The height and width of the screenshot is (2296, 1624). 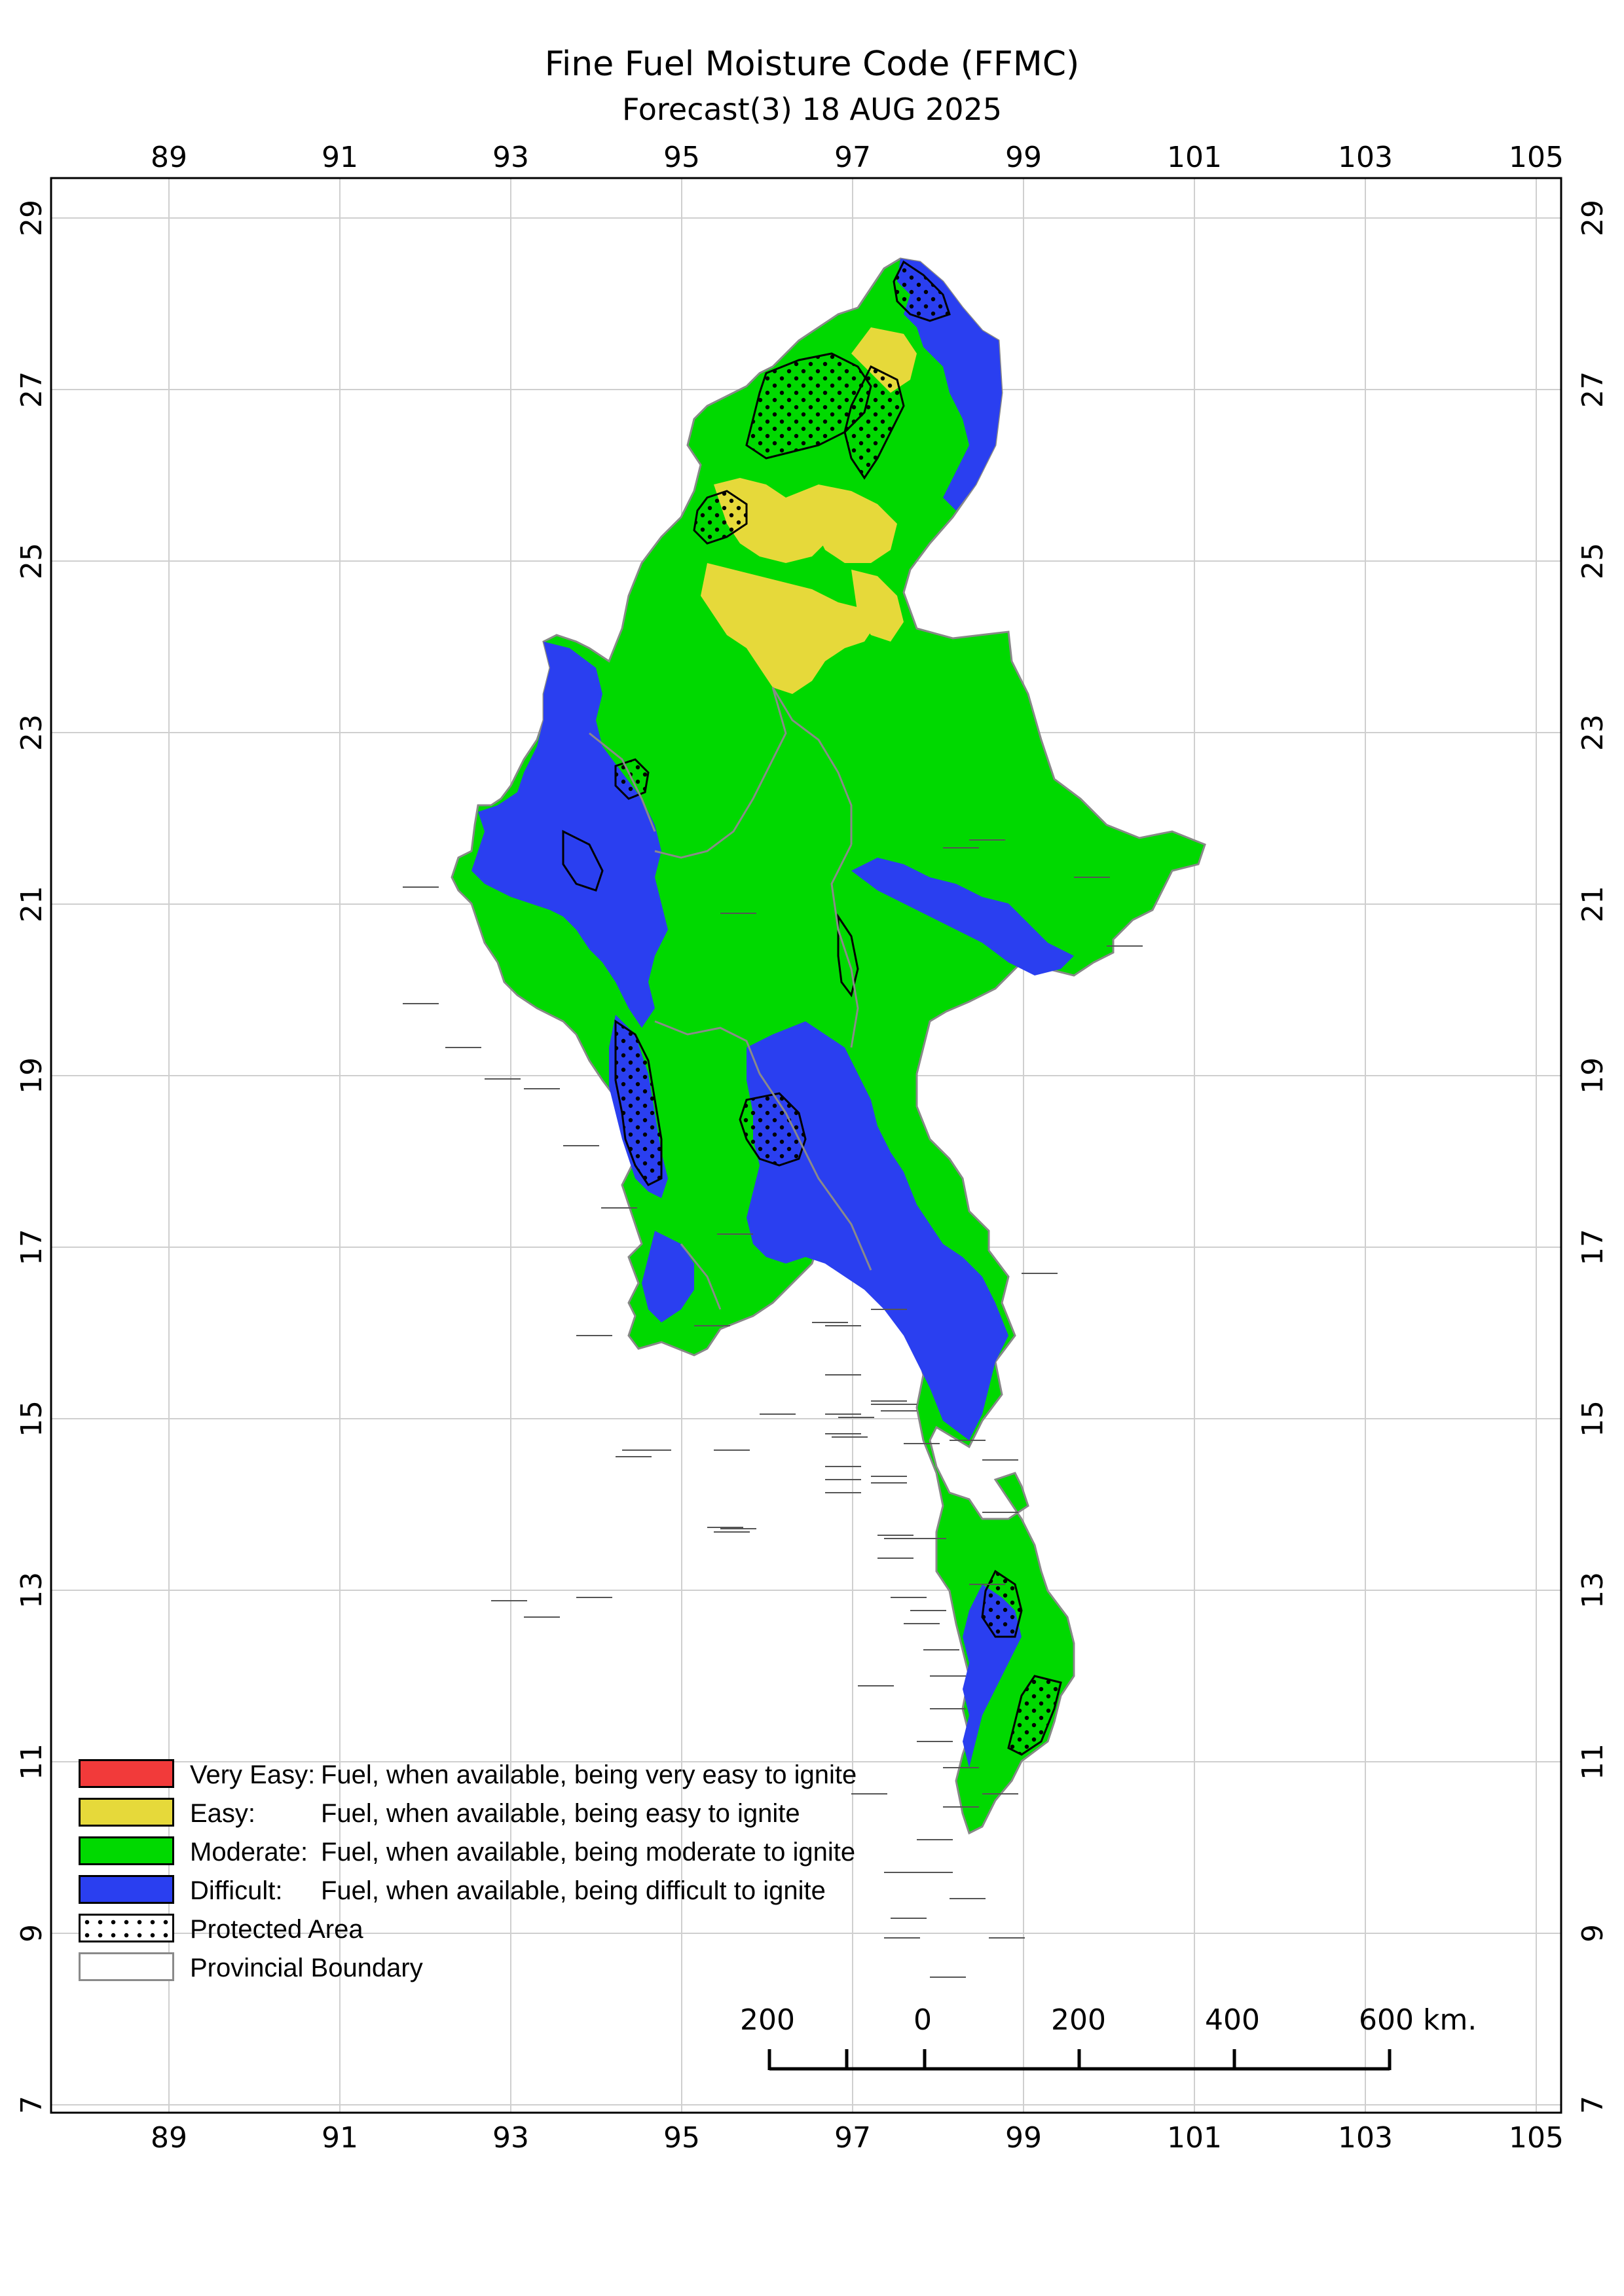 What do you see at coordinates (249, 1852) in the screenshot?
I see `legend-label: Moderate:` at bounding box center [249, 1852].